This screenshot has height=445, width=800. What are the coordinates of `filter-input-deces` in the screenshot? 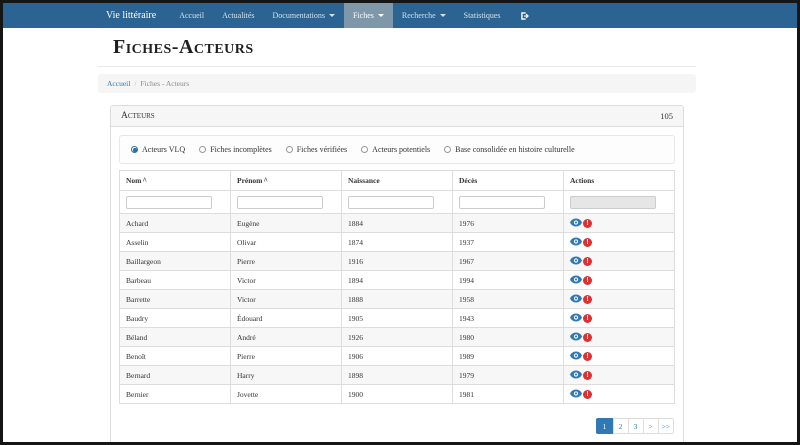 It's located at (502, 202).